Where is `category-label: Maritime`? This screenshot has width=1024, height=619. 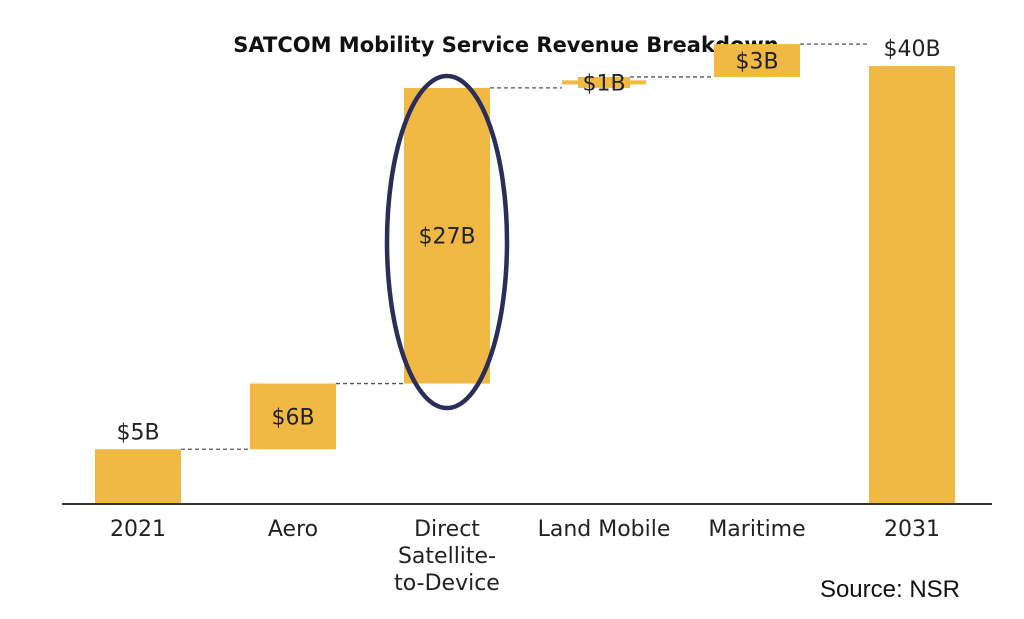 category-label: Maritime is located at coordinates (756, 529).